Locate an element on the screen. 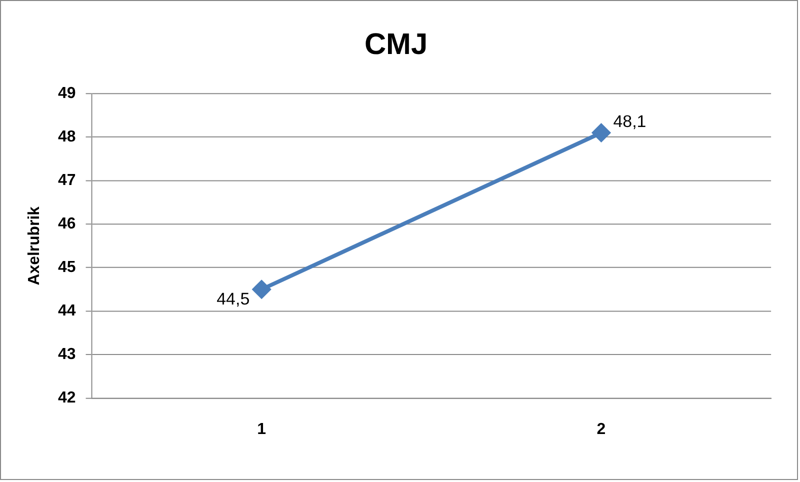 The width and height of the screenshot is (800, 482). y-axis-title: Axelrubrik is located at coordinates (34, 246).